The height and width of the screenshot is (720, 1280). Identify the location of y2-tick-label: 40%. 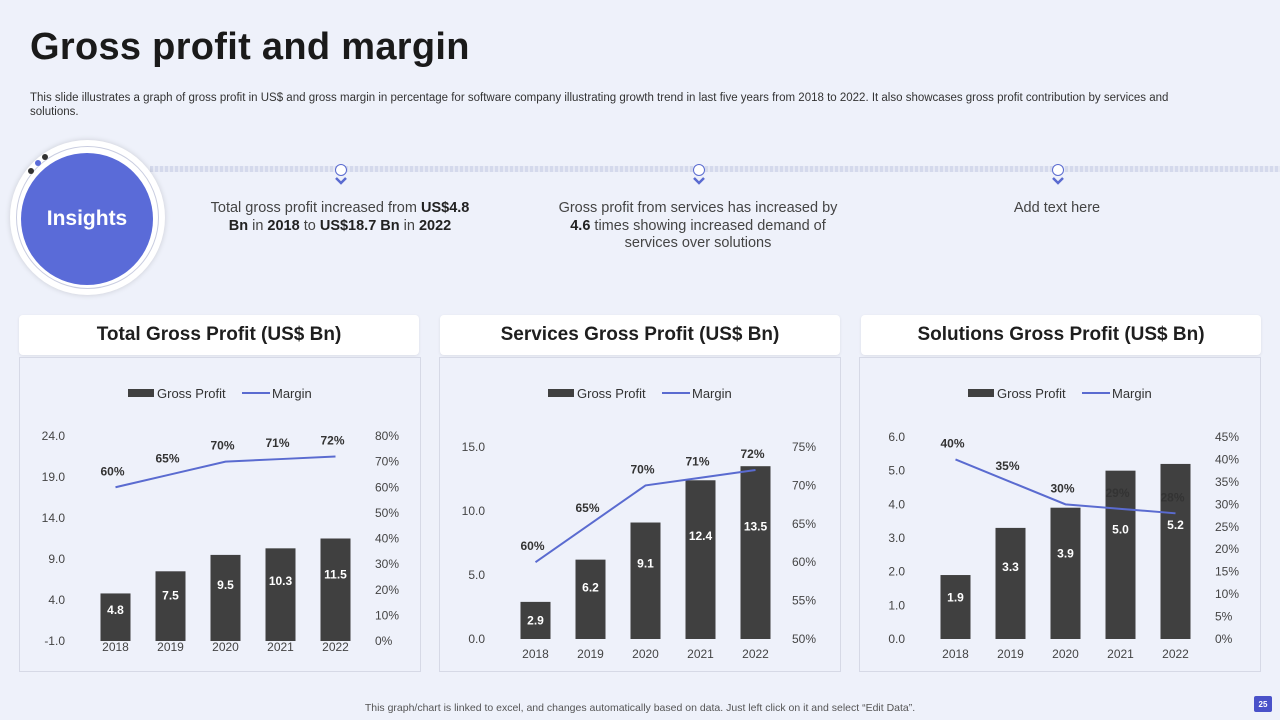
(1227, 459).